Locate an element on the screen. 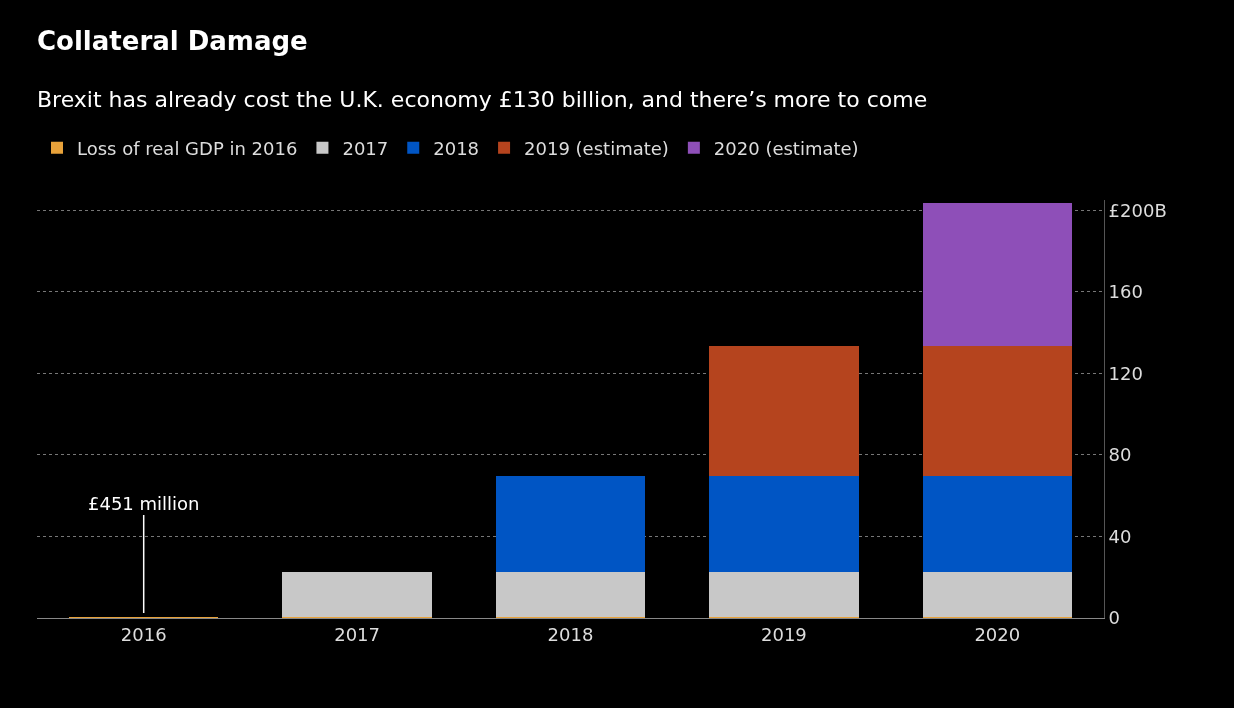 The width and height of the screenshot is (1234, 708). x-tick-label: 2019 is located at coordinates (783, 634).